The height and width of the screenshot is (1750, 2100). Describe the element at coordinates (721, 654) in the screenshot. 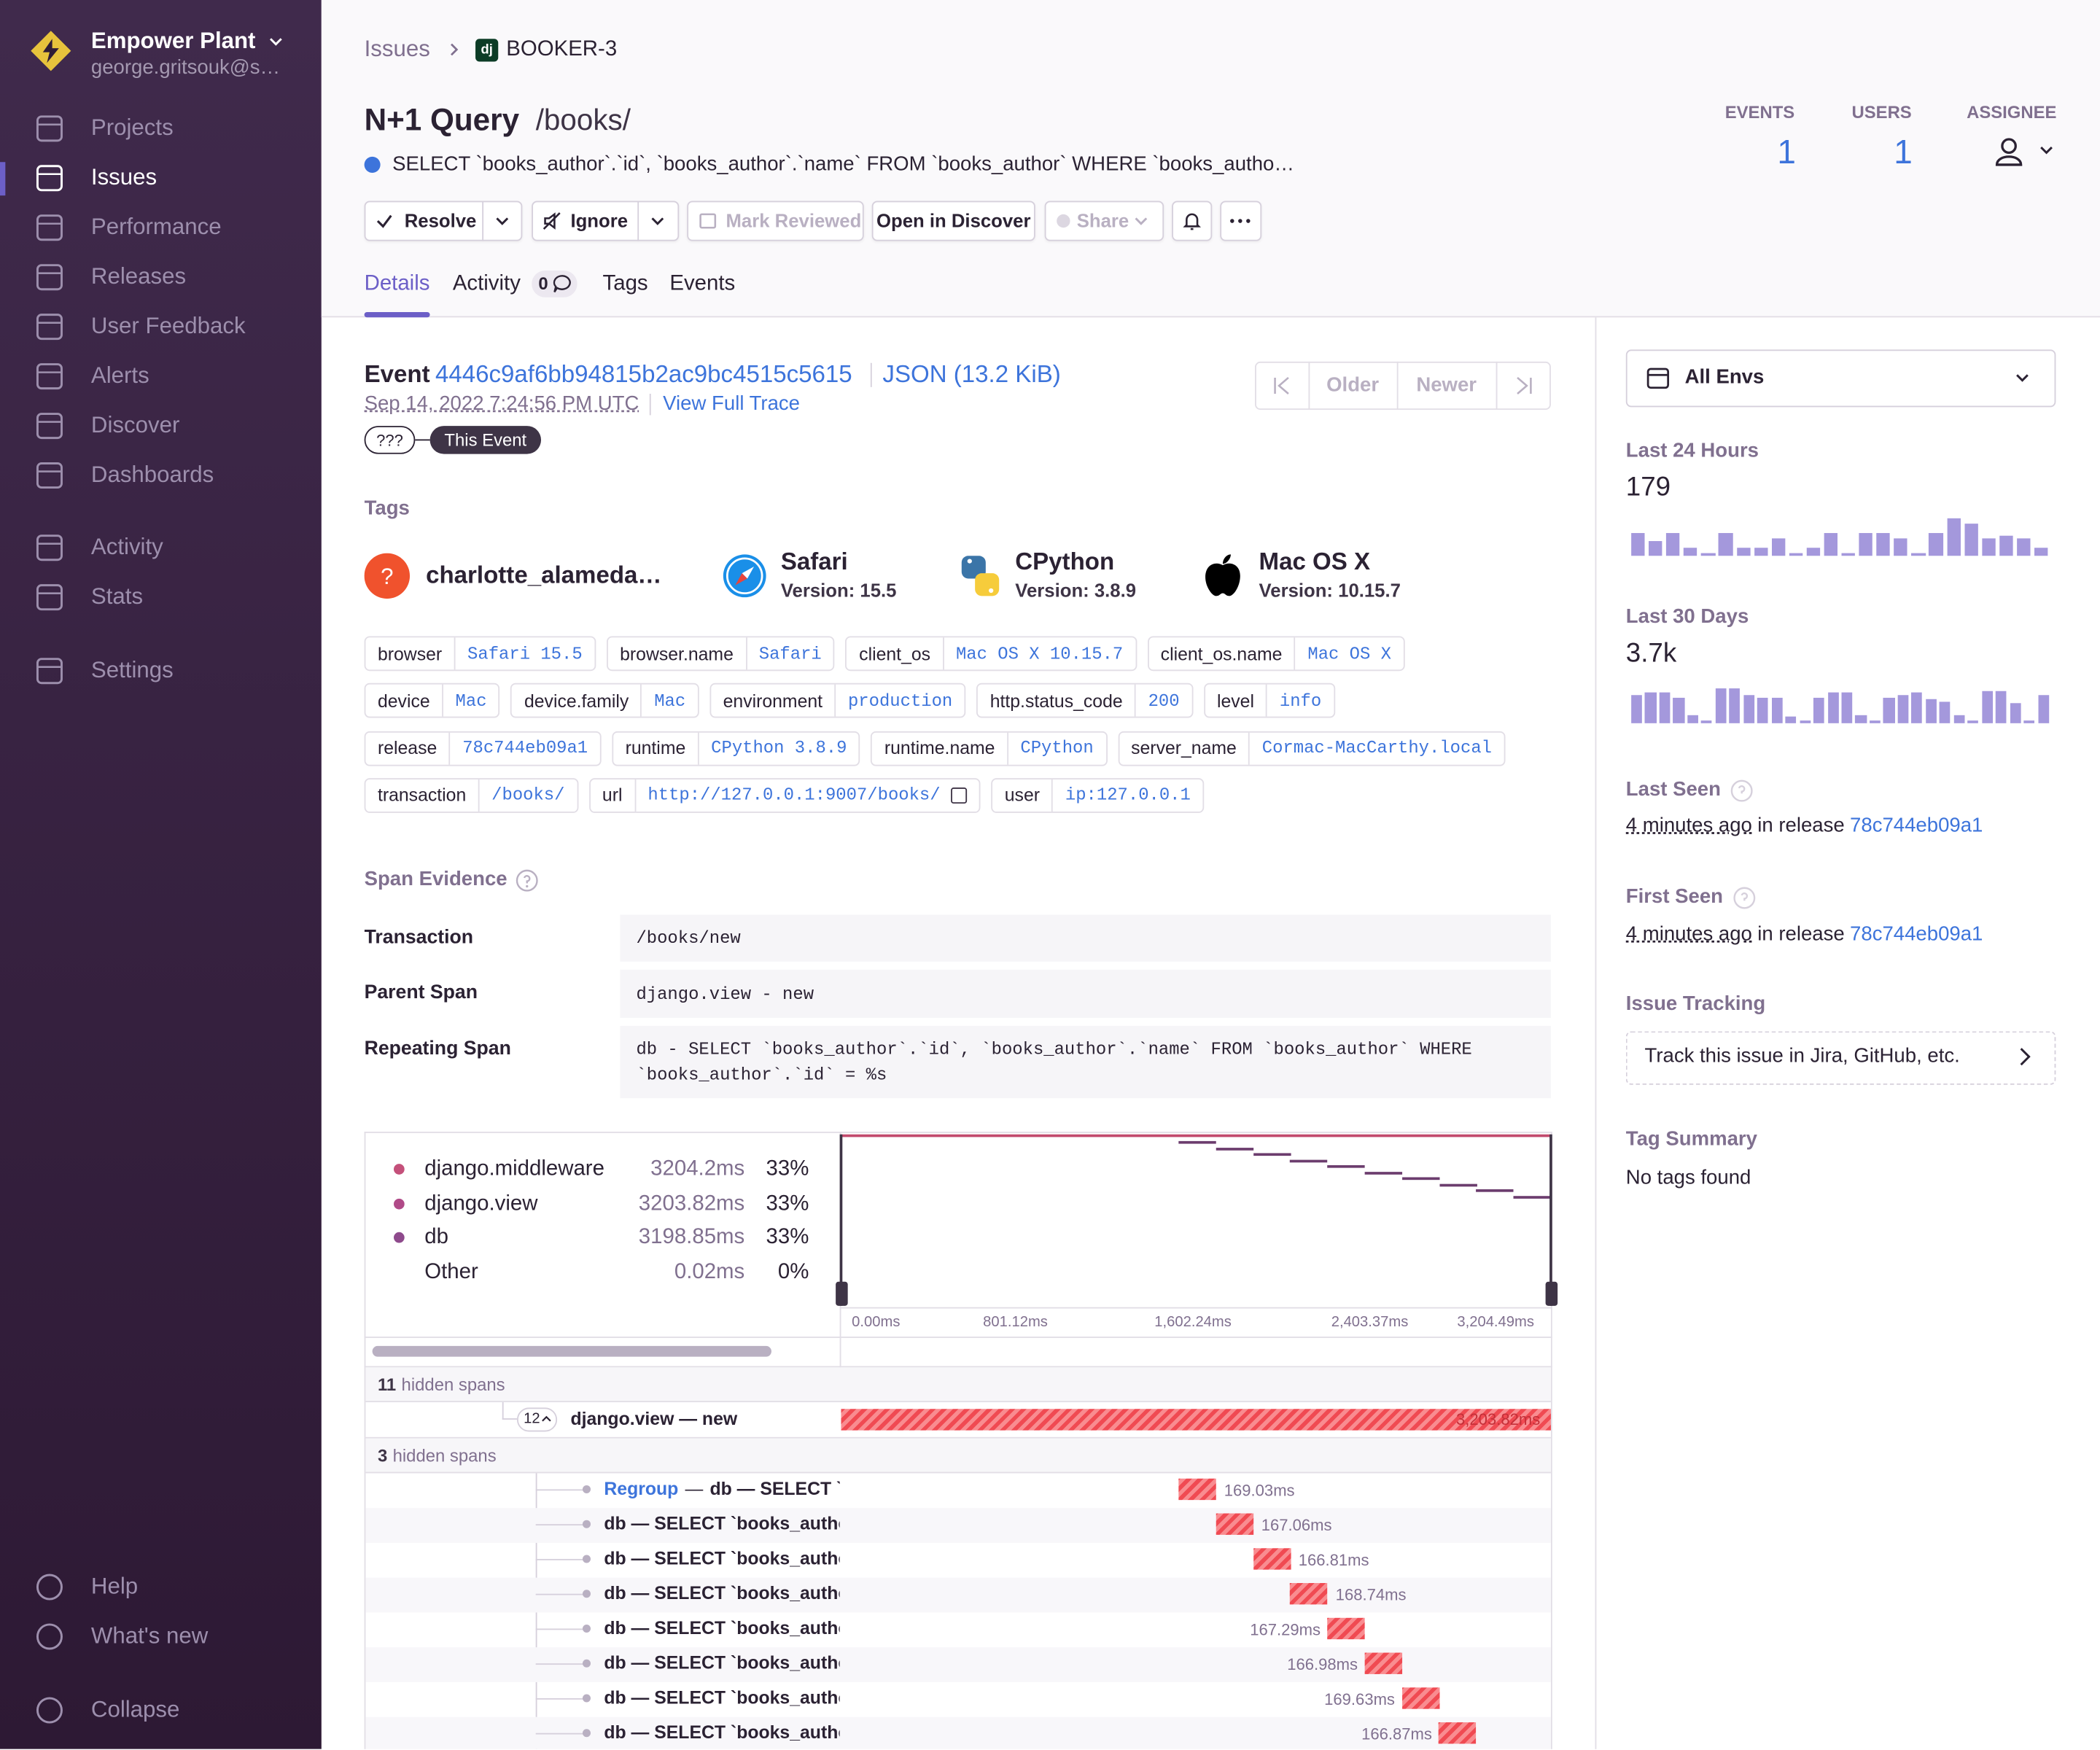

I see `tag-pill: browser.name Safari` at that location.